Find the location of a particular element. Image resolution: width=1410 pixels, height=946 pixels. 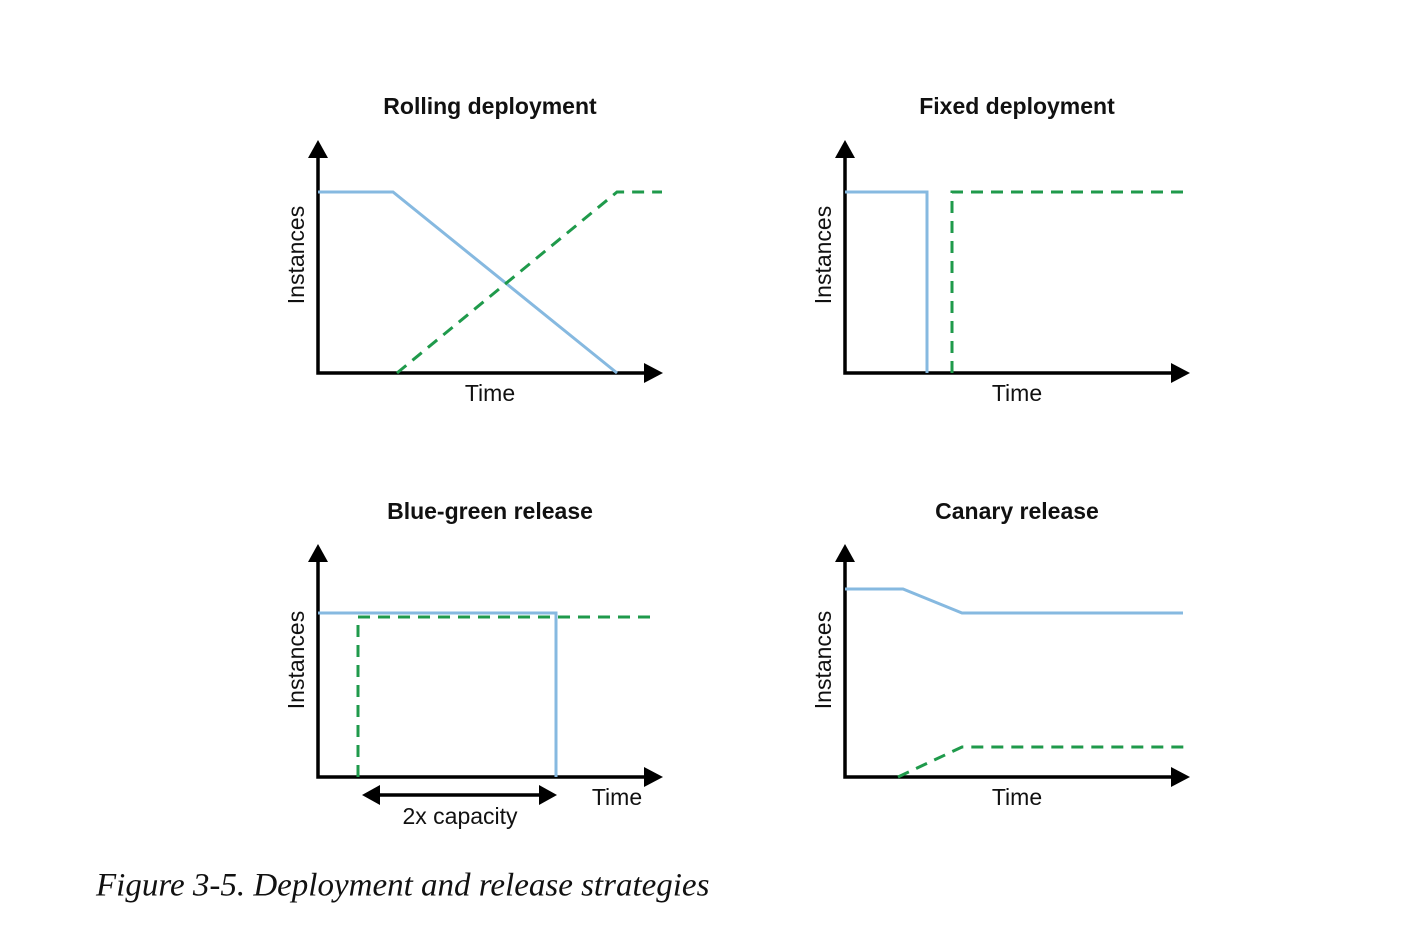

annotation: 2x capacity is located at coordinates (460, 816).